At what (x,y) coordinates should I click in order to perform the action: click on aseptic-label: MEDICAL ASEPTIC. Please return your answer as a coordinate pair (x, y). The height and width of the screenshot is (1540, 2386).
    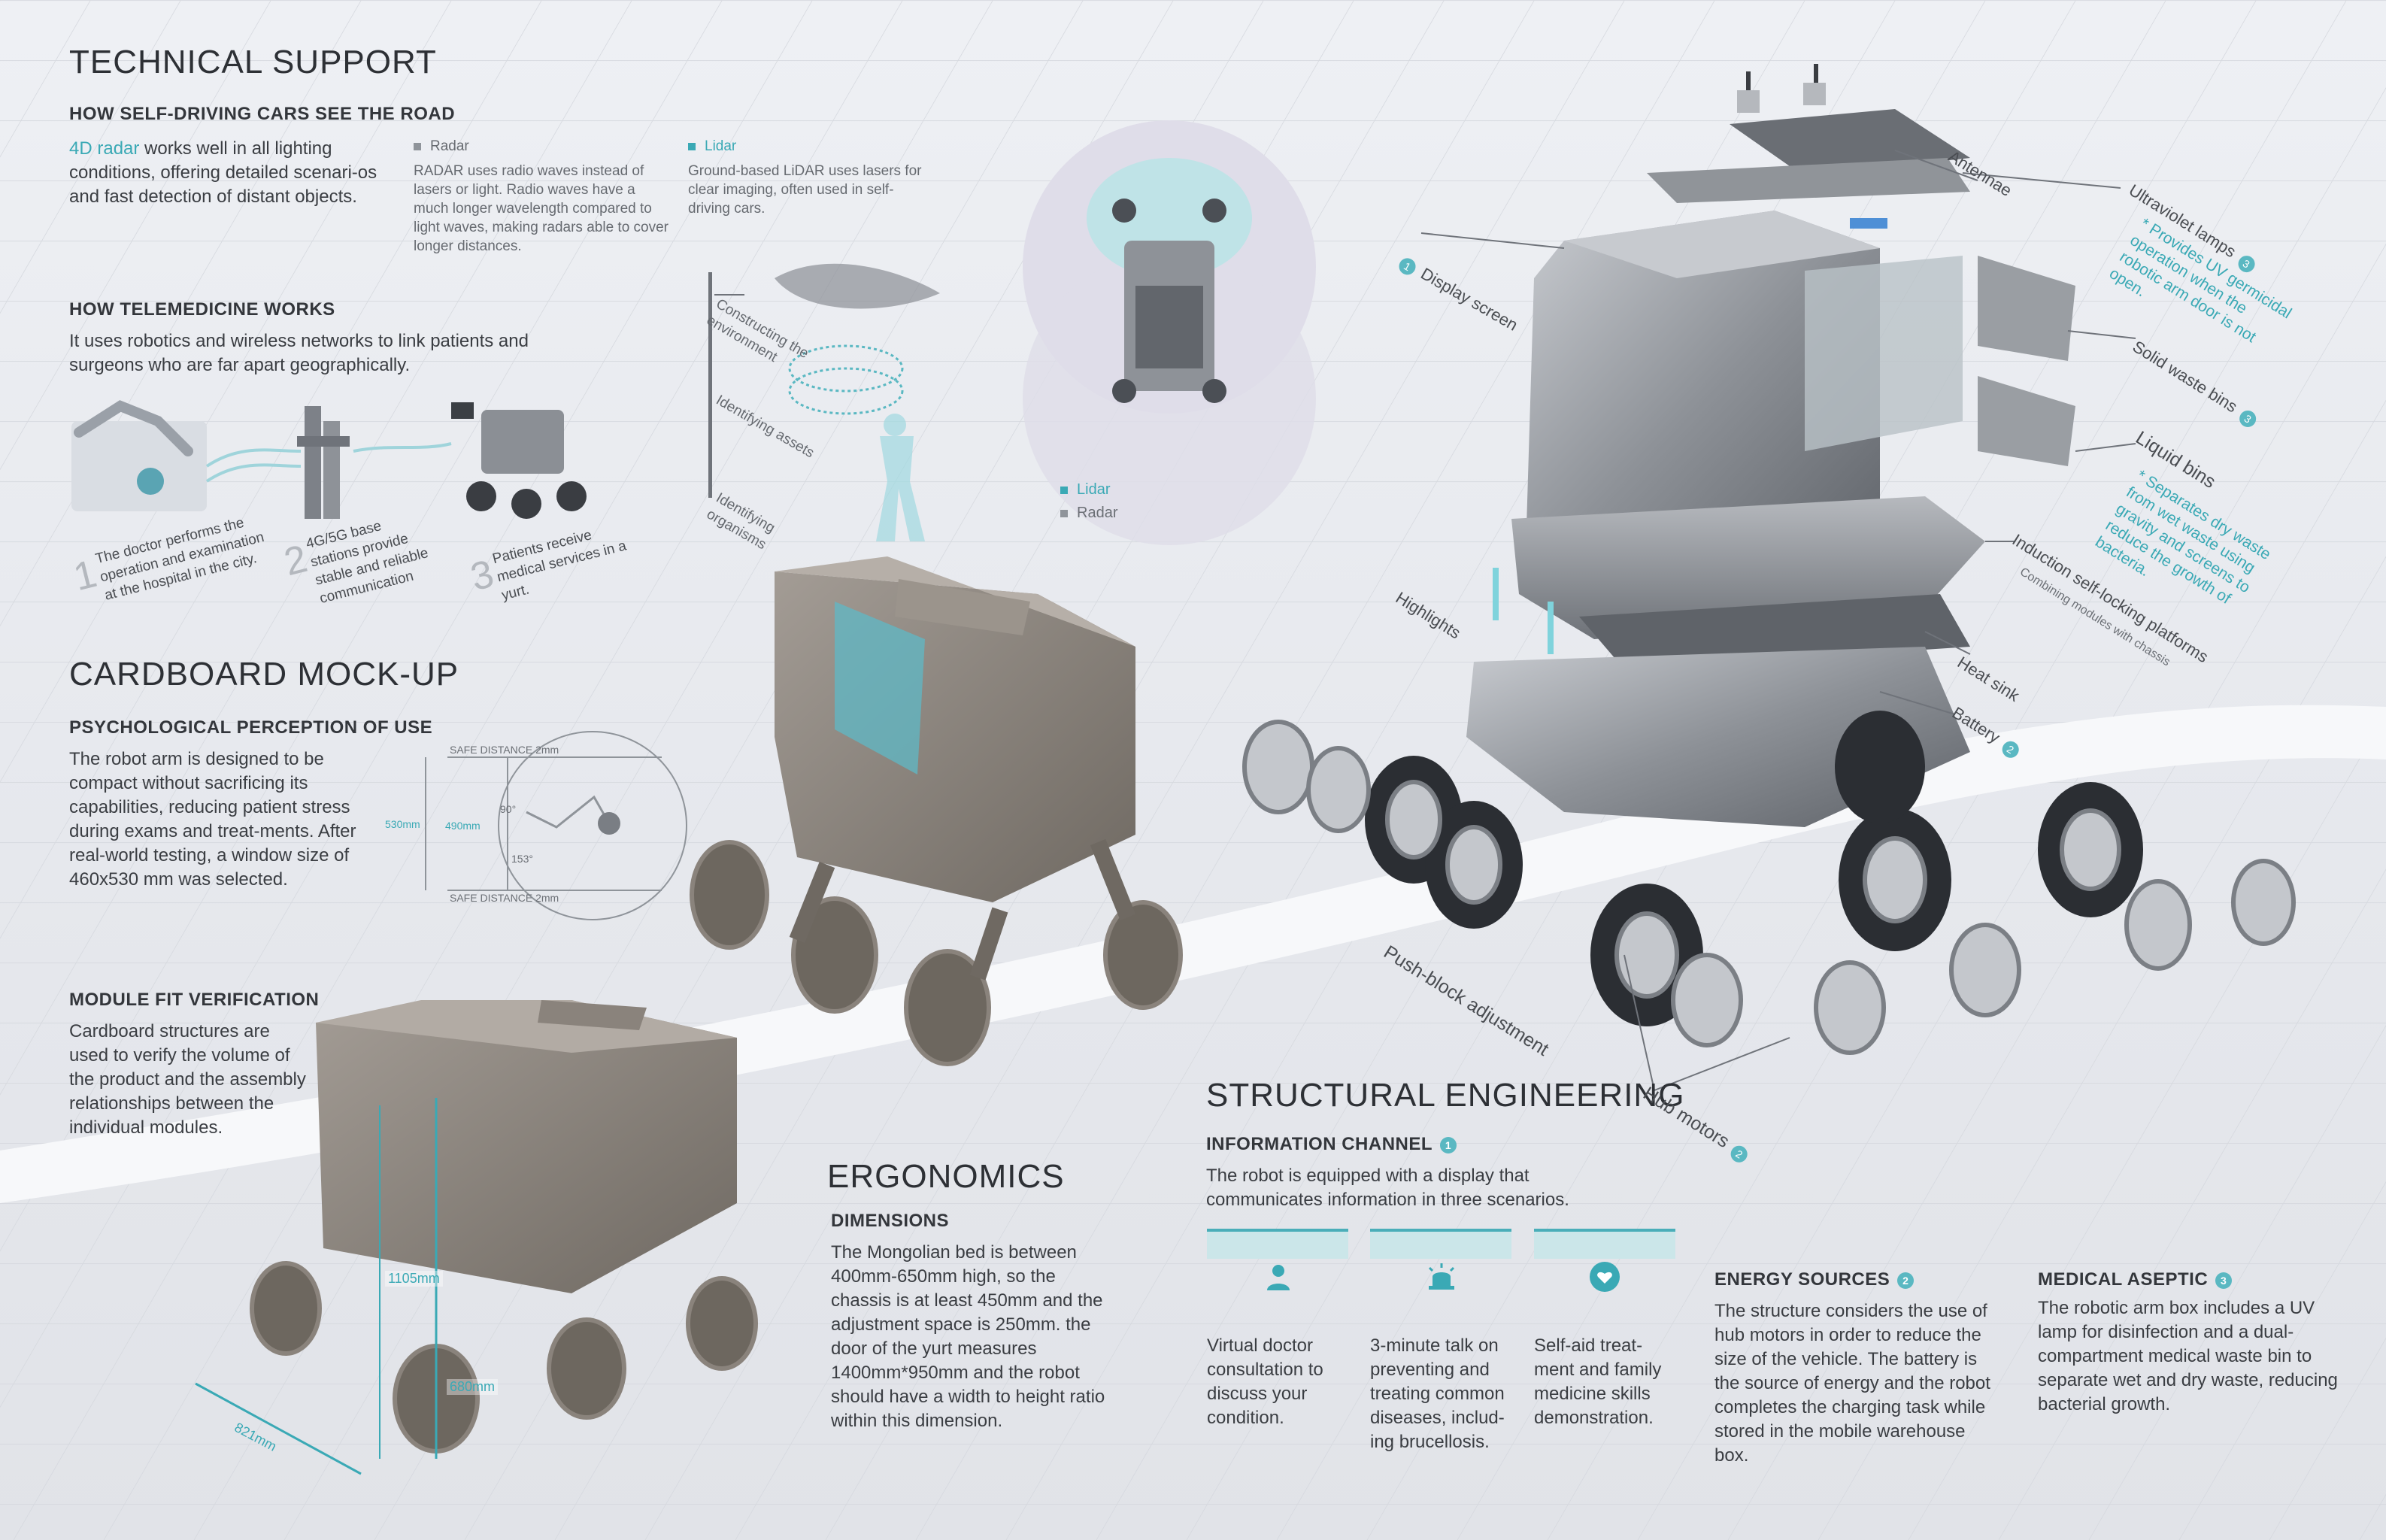
    Looking at the image, I should click on (2123, 1279).